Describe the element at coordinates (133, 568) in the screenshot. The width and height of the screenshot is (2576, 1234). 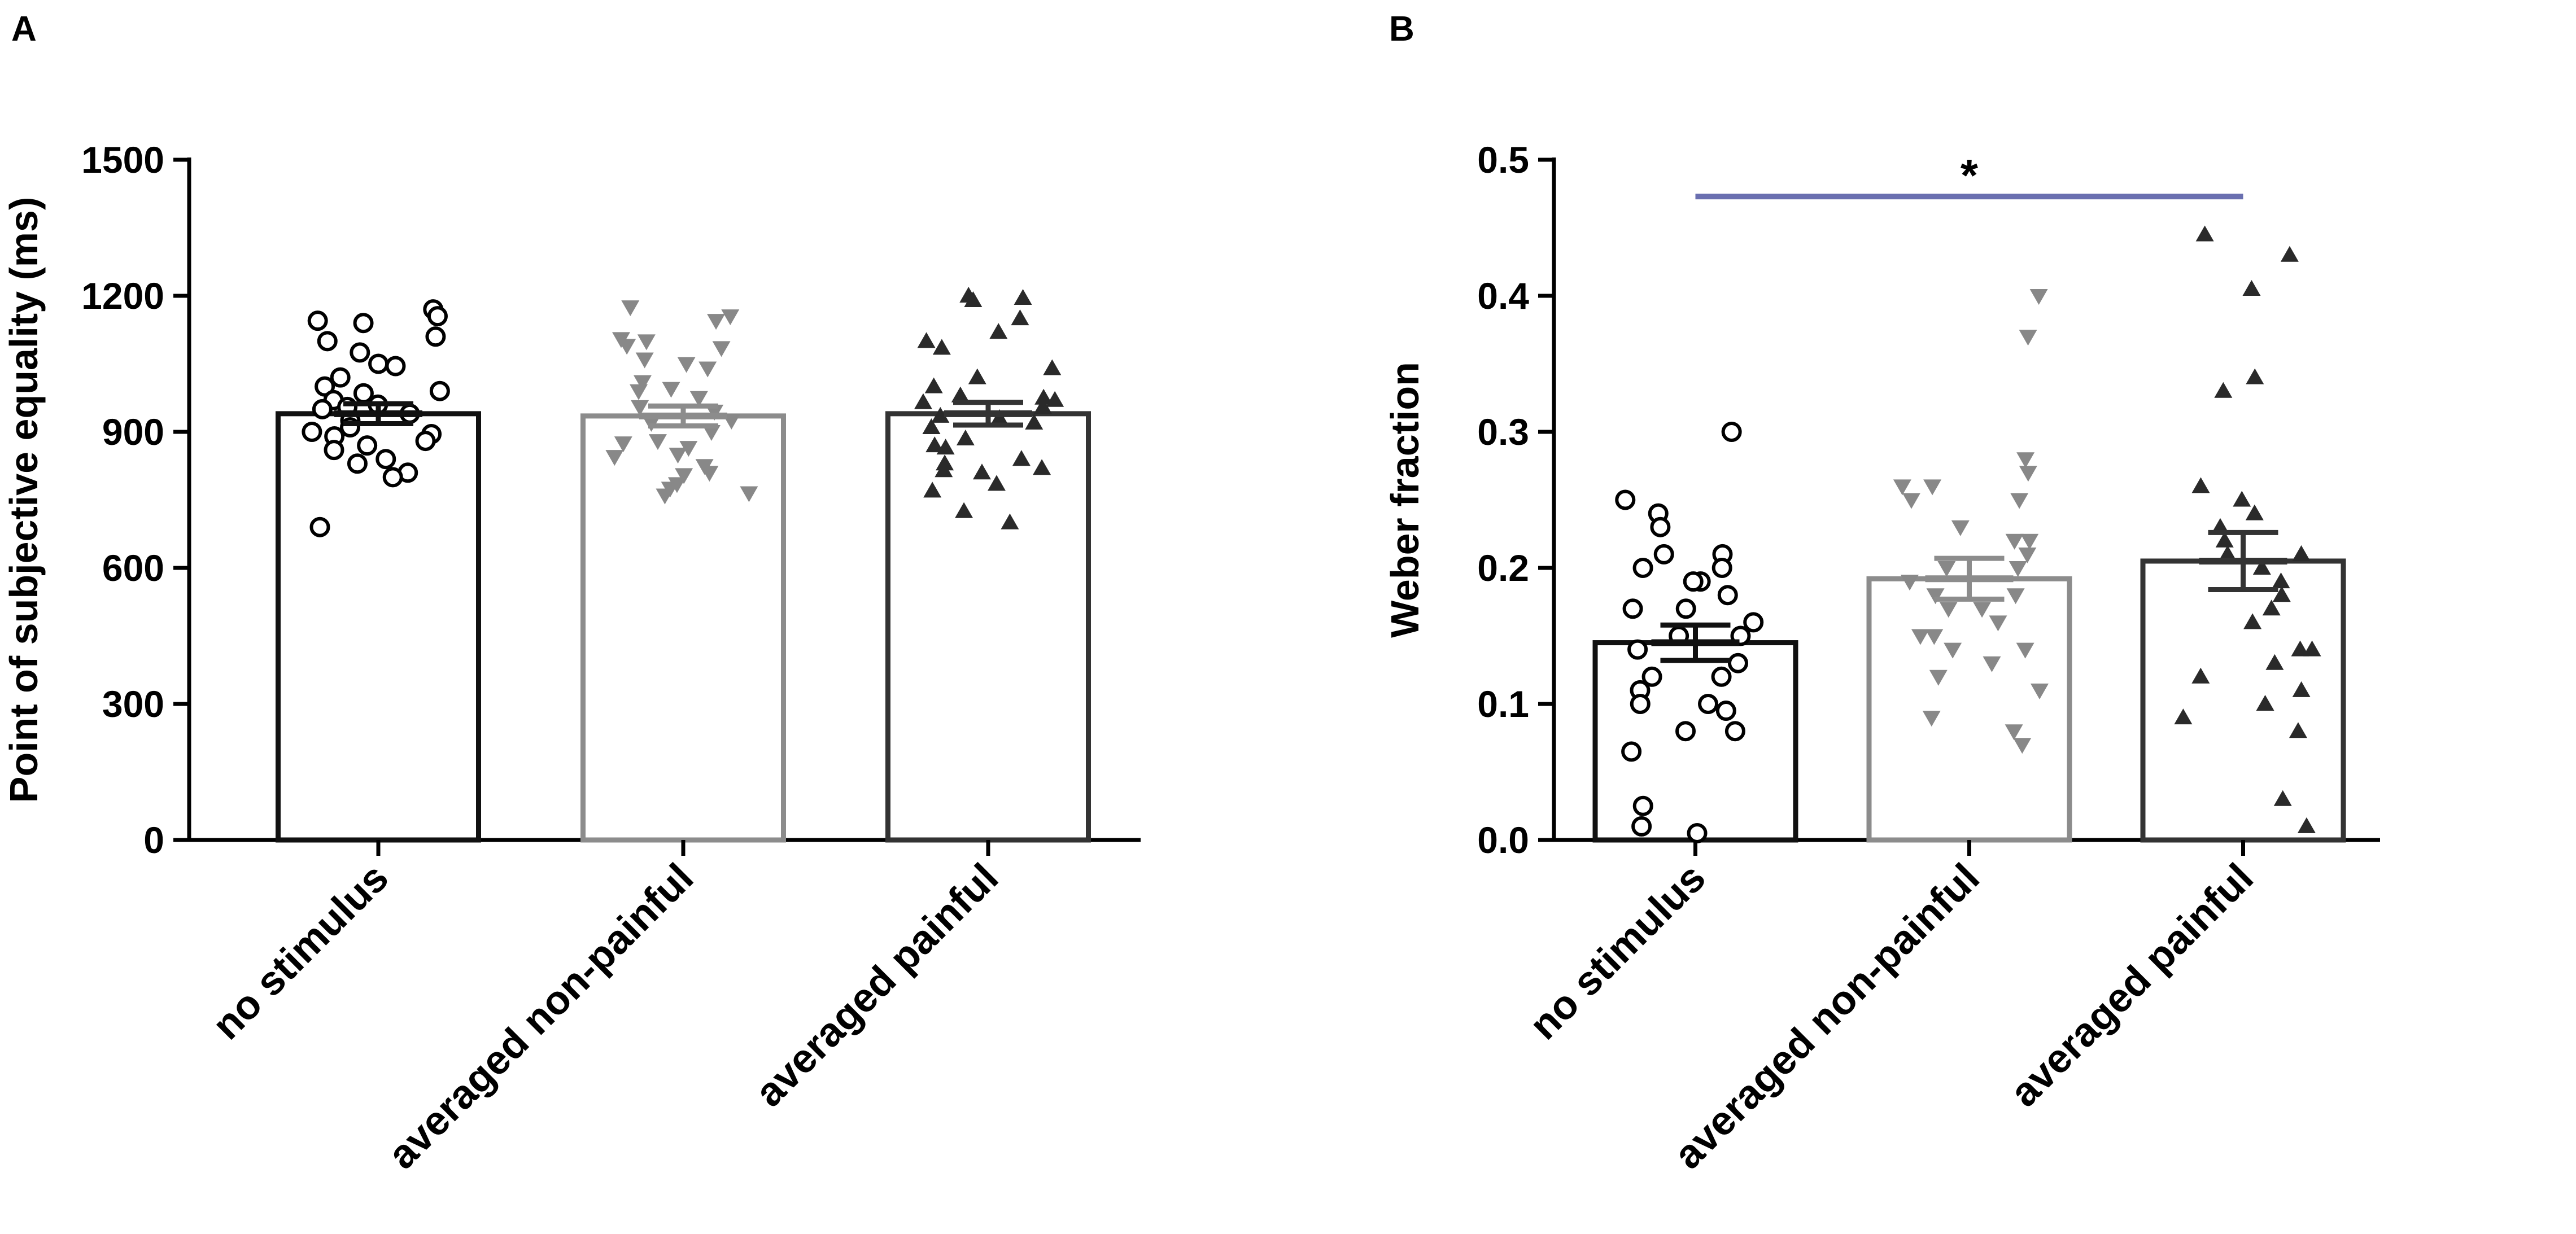
I see `y-tick-label: 600` at that location.